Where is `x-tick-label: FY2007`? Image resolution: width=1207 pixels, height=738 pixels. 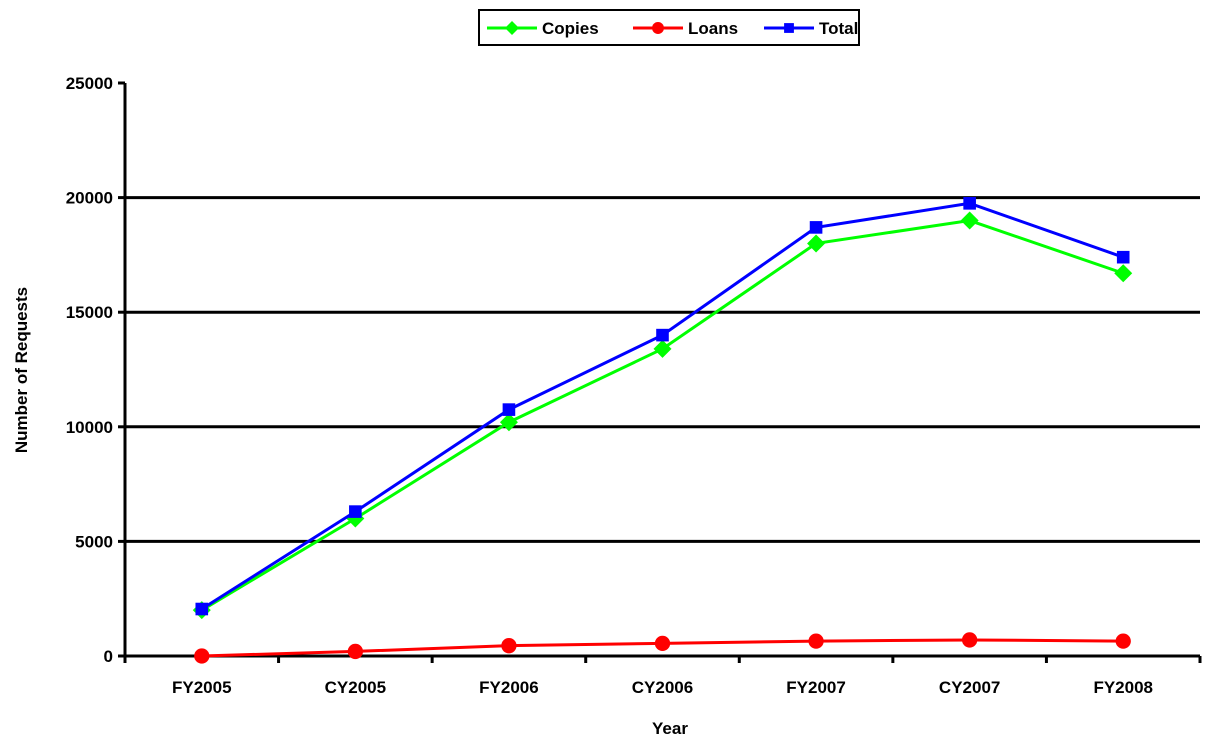
x-tick-label: FY2007 is located at coordinates (816, 687).